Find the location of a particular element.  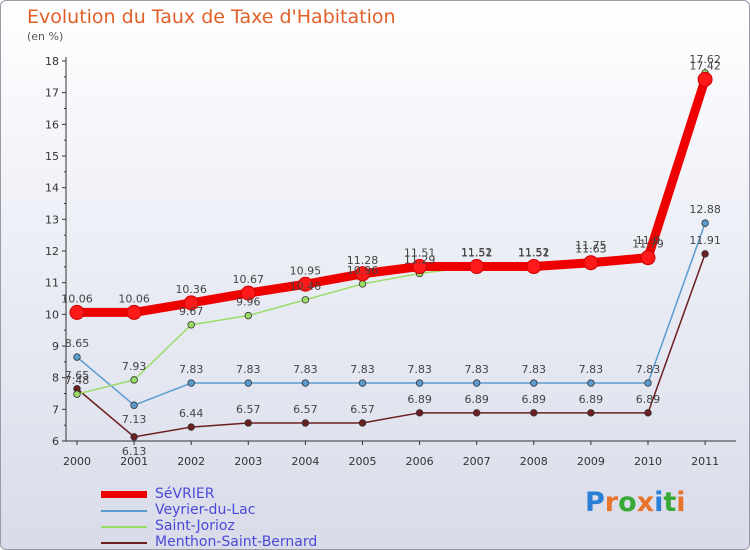

x-tick-label: 2010 is located at coordinates (648, 461).